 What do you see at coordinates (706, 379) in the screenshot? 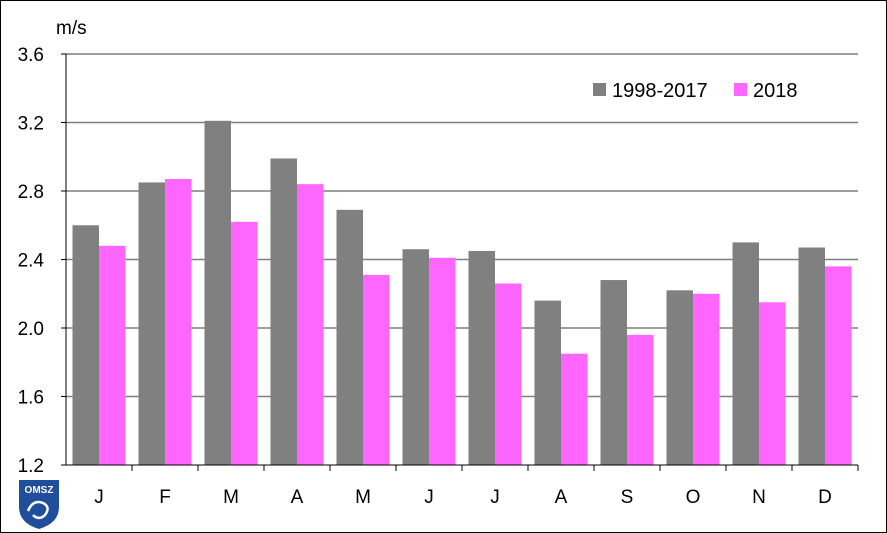
I see `bar-series-2-o` at bounding box center [706, 379].